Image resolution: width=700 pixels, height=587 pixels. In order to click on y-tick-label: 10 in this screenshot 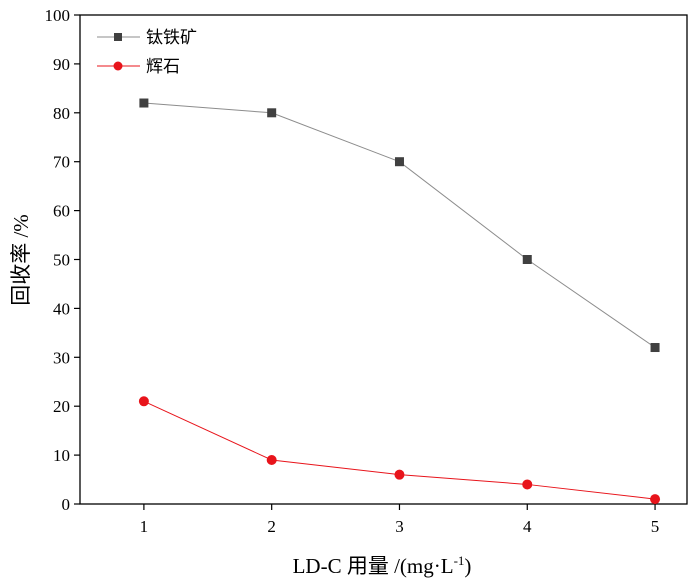, I will do `click(61, 455)`.